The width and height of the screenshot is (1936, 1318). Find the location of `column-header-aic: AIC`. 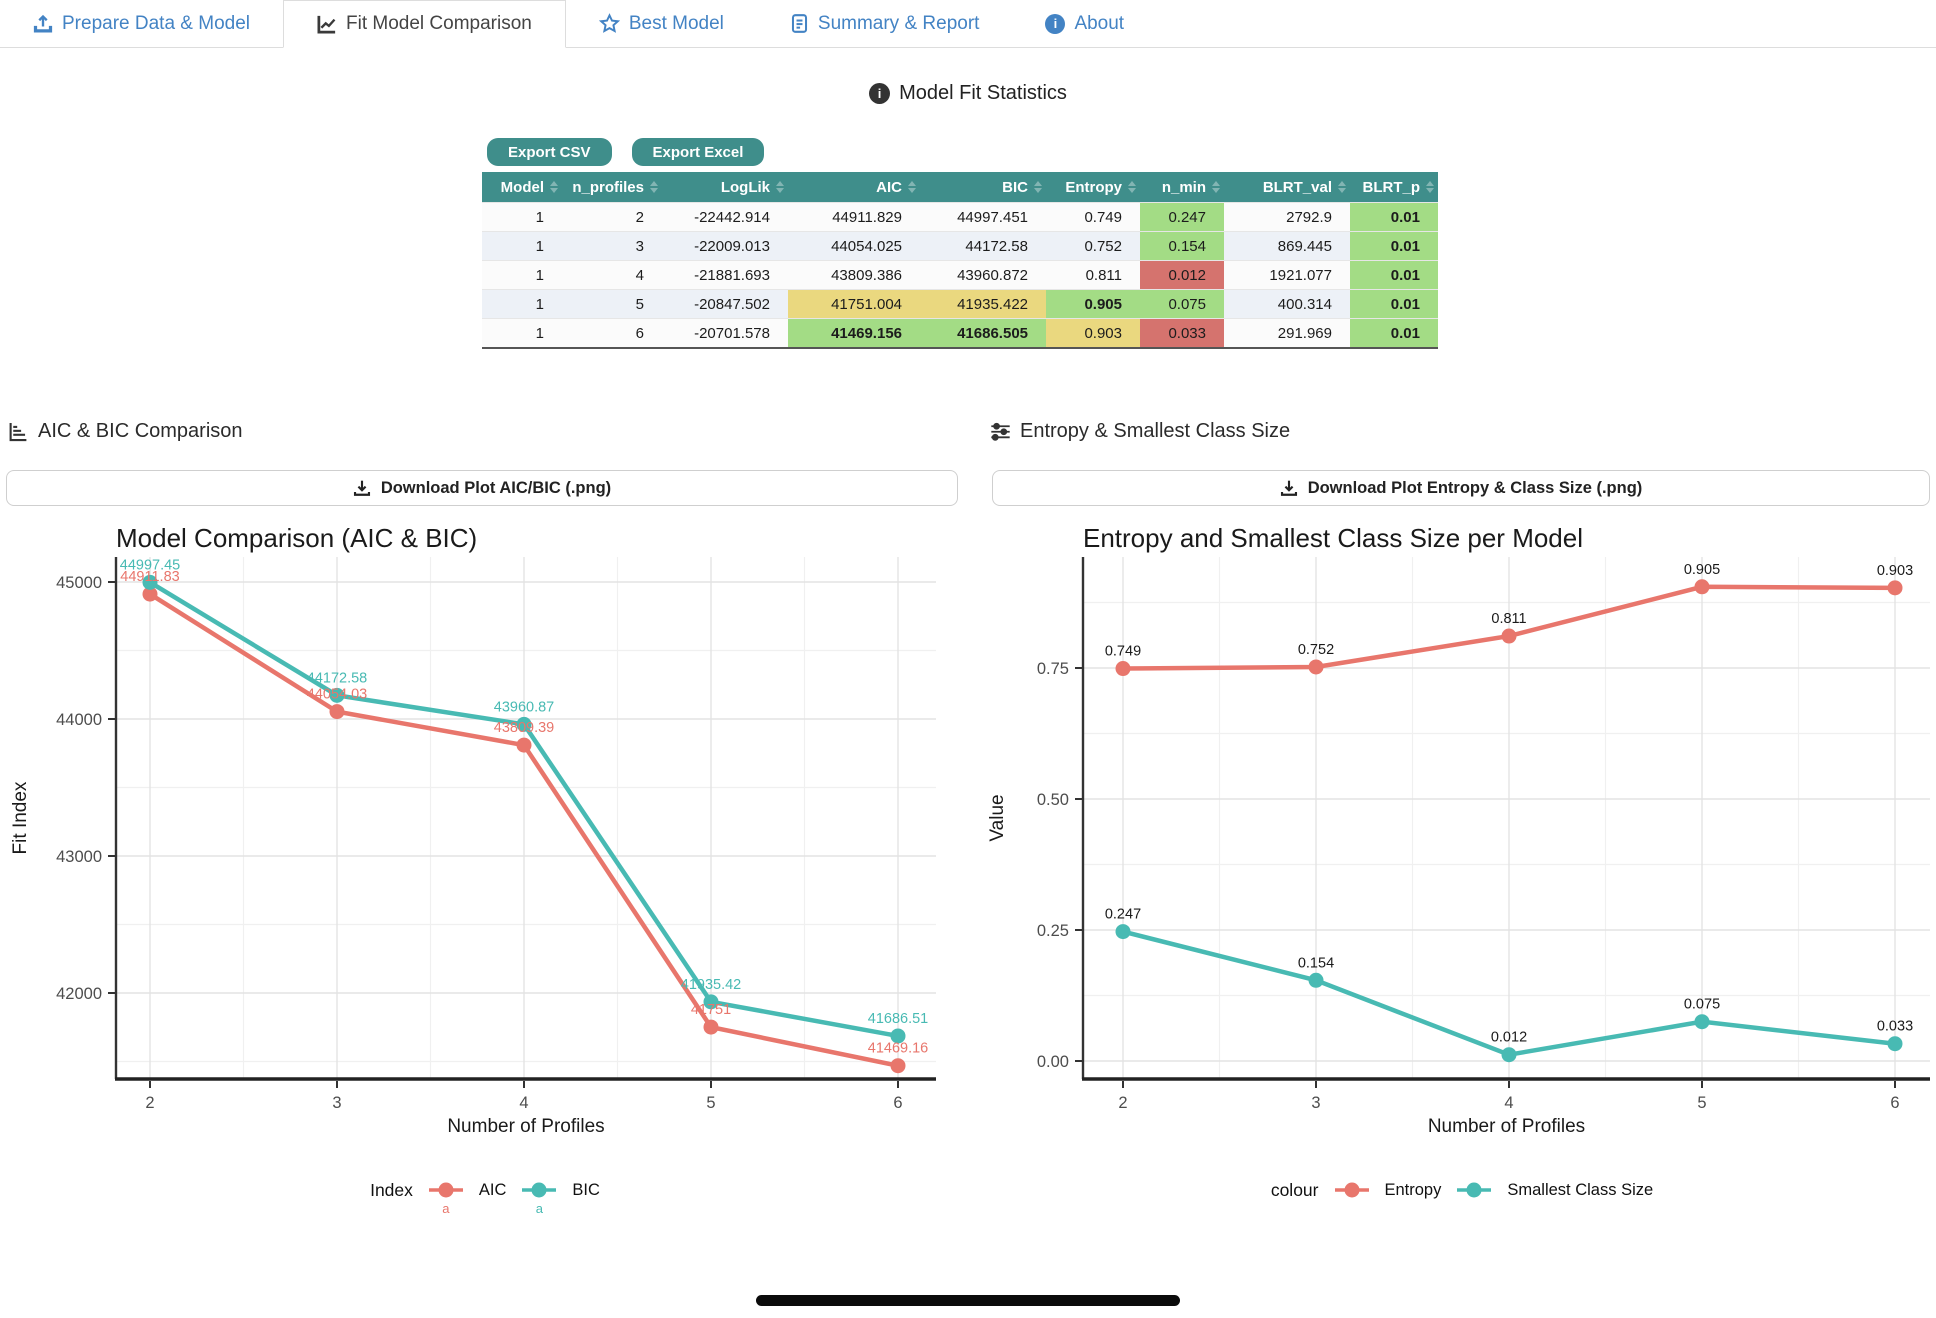

column-header-aic: AIC is located at coordinates (854, 187).